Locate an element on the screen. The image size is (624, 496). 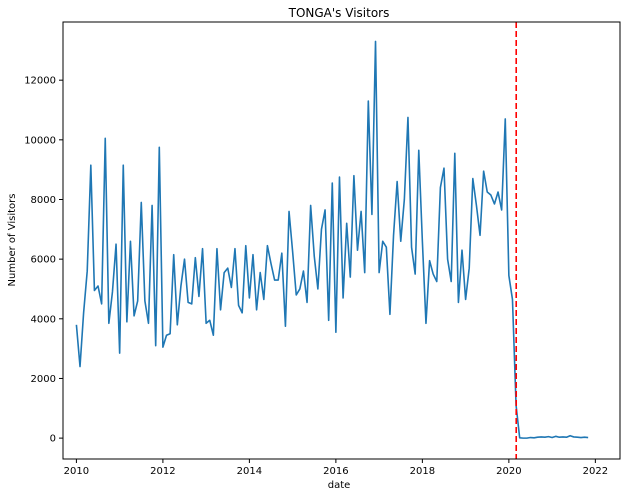
chart-title: TONGA's Visitors is located at coordinates (339, 13).